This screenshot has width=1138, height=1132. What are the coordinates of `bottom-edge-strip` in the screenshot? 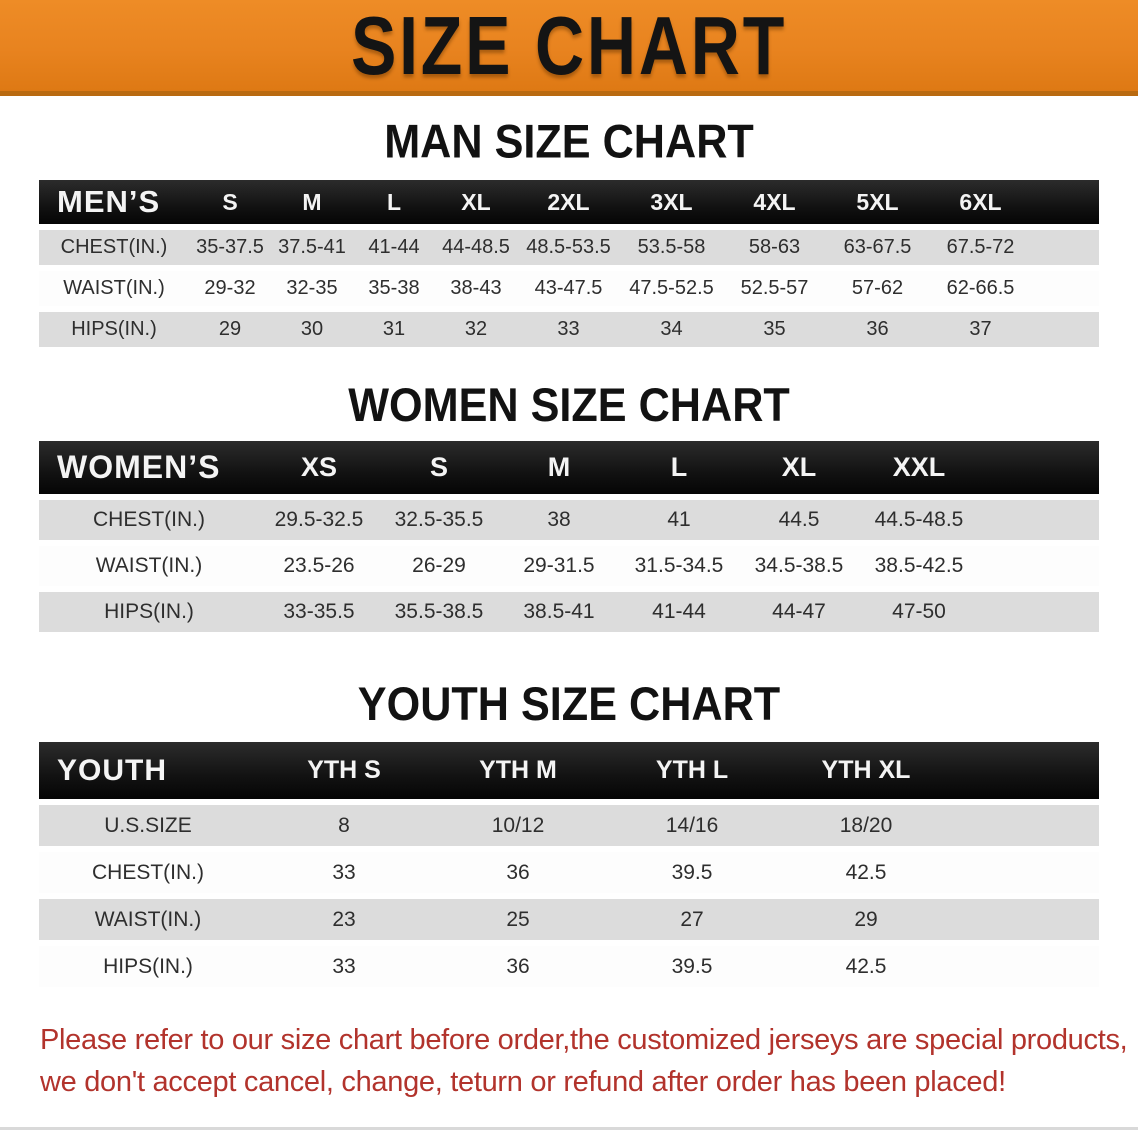 It's located at (569, 1128).